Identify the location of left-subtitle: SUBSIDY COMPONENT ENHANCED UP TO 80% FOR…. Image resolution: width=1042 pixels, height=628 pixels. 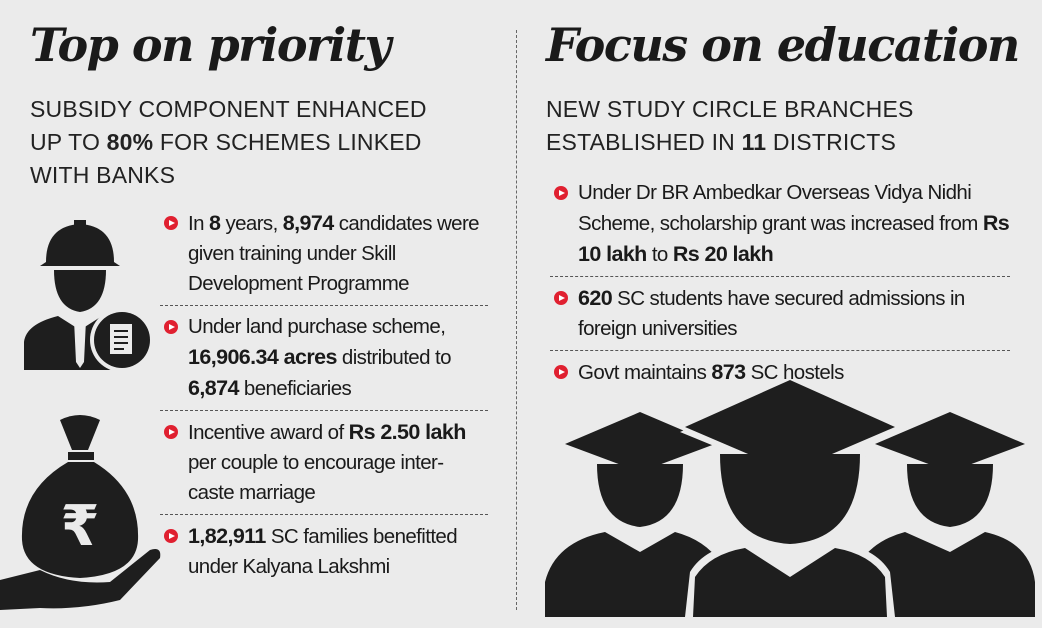
(240, 142).